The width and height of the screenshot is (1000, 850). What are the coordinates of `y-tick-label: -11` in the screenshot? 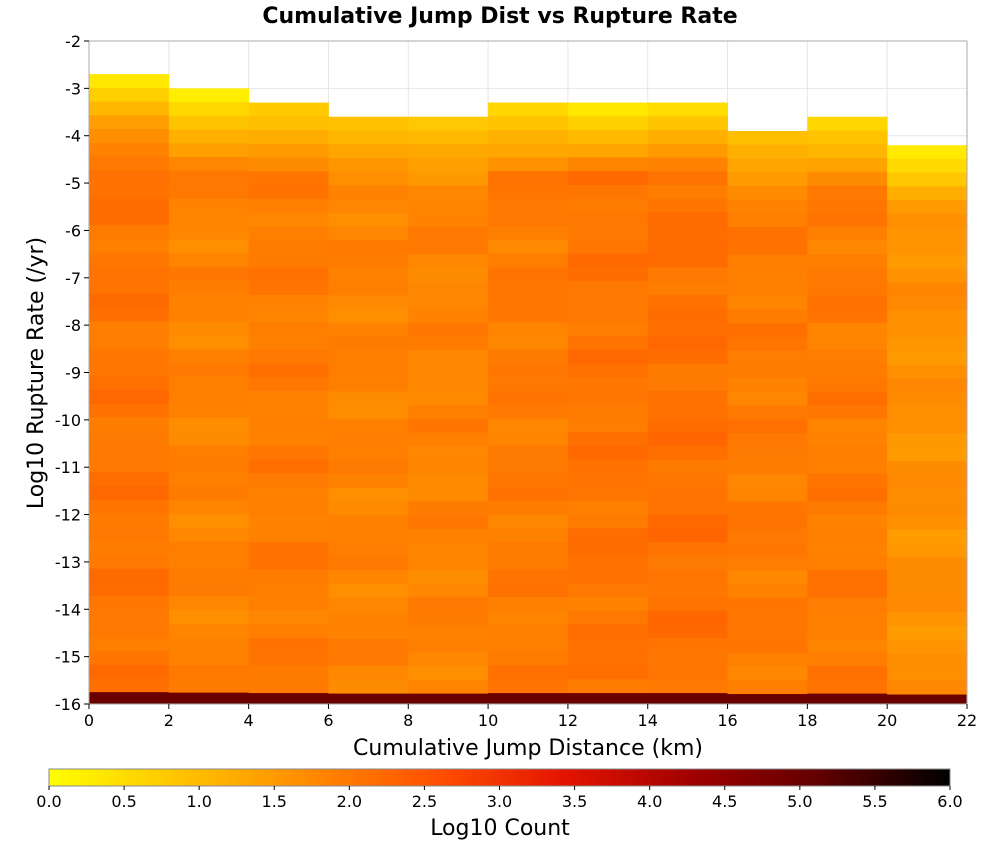 It's located at (68, 467).